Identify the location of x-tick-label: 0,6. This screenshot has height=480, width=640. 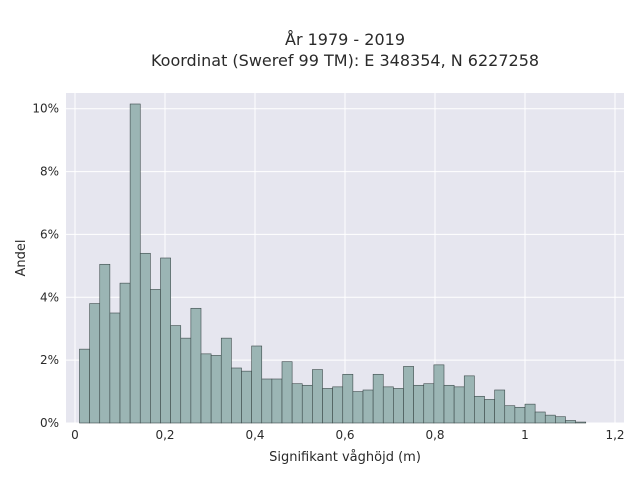
(344, 435).